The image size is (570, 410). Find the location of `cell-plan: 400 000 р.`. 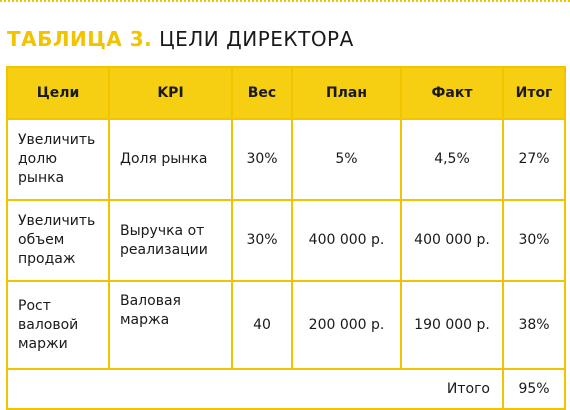

cell-plan: 400 000 р. is located at coordinates (346, 240).